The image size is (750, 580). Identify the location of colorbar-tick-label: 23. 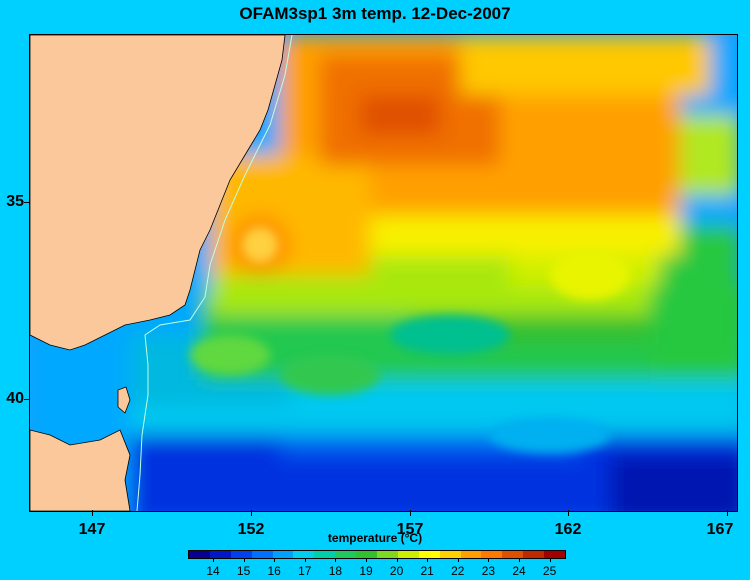
(488, 571).